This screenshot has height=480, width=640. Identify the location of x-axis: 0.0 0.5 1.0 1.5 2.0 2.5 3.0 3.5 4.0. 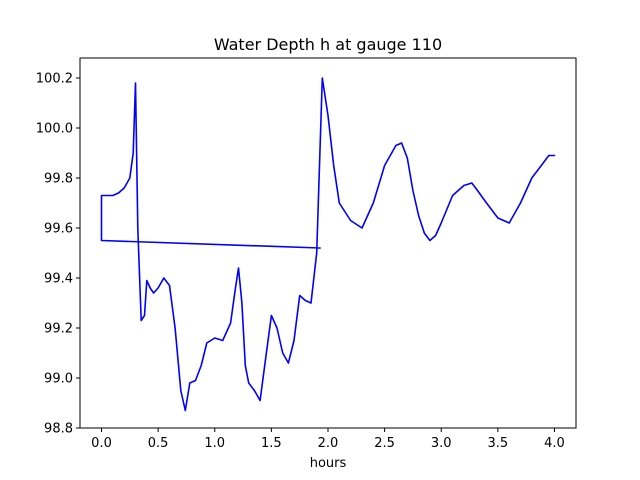
(328, 439).